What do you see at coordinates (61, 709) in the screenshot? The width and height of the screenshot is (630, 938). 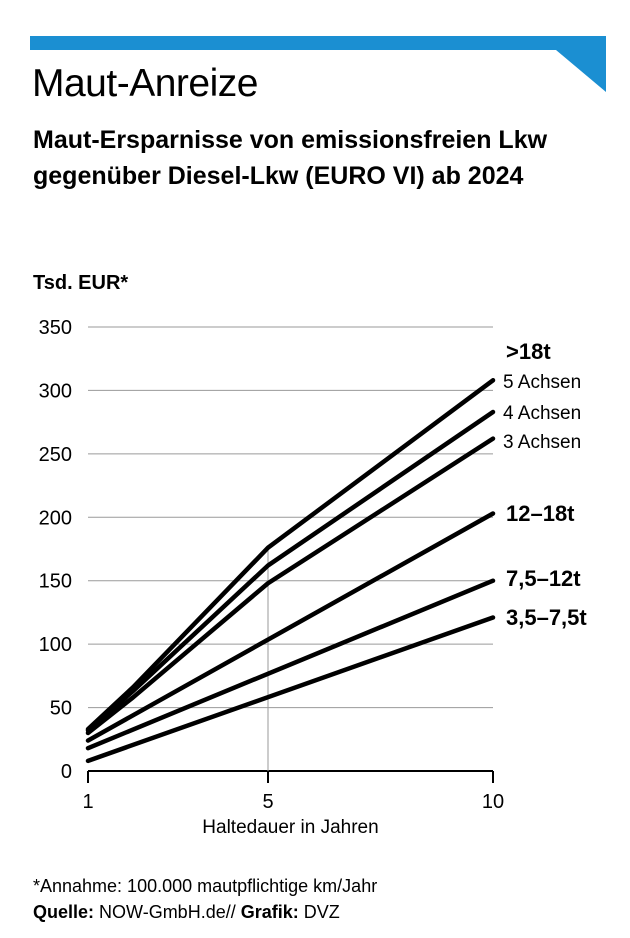 I see `y-tick-label: 50` at bounding box center [61, 709].